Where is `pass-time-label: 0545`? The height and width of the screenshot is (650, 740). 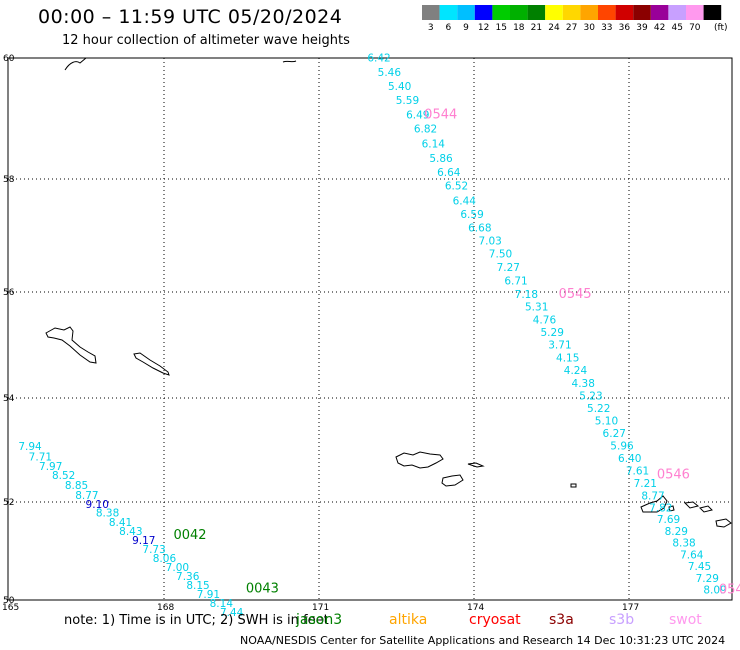 pass-time-label: 0545 is located at coordinates (575, 294).